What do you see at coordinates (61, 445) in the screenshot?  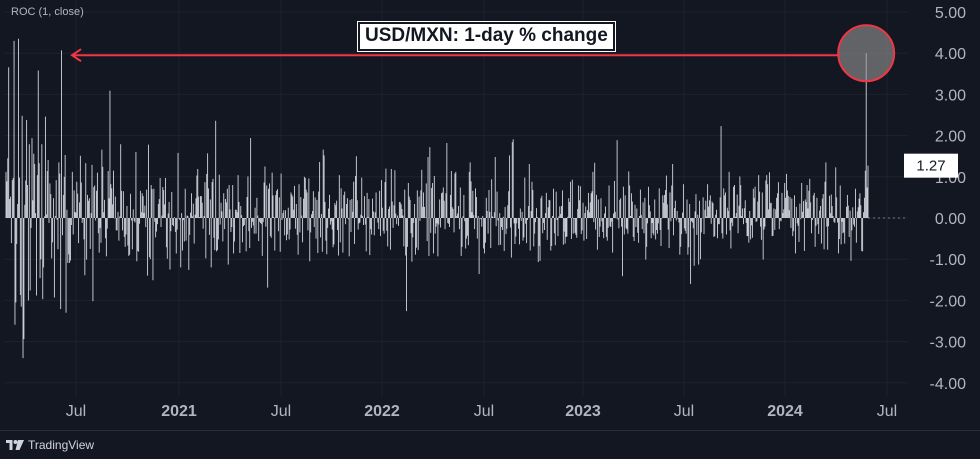 I see `brand-name: TradingView` at bounding box center [61, 445].